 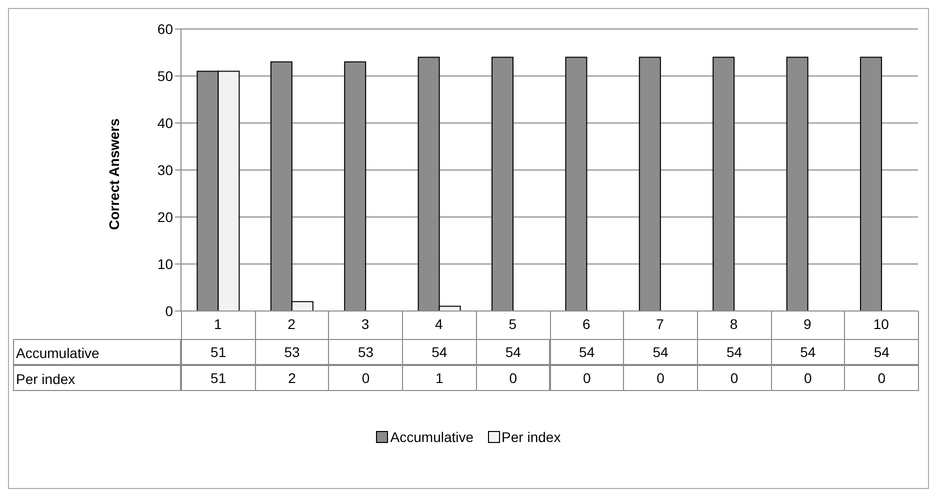 I want to click on legend-label: Accumulative, so click(x=432, y=437).